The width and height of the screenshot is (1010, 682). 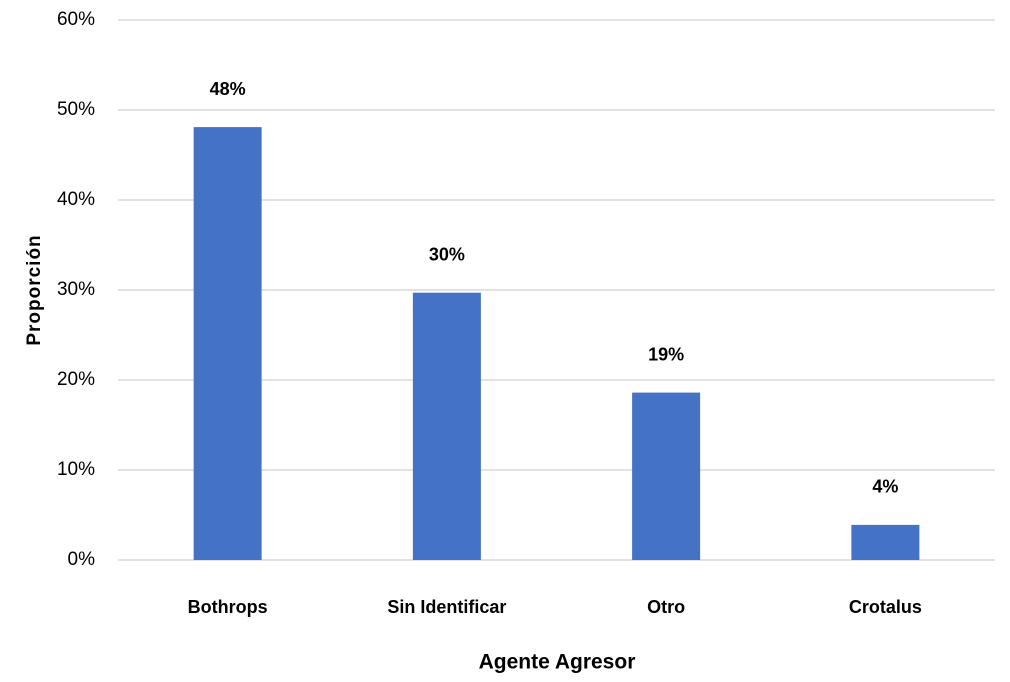 I want to click on y-tick-label: 50%, so click(x=76, y=109).